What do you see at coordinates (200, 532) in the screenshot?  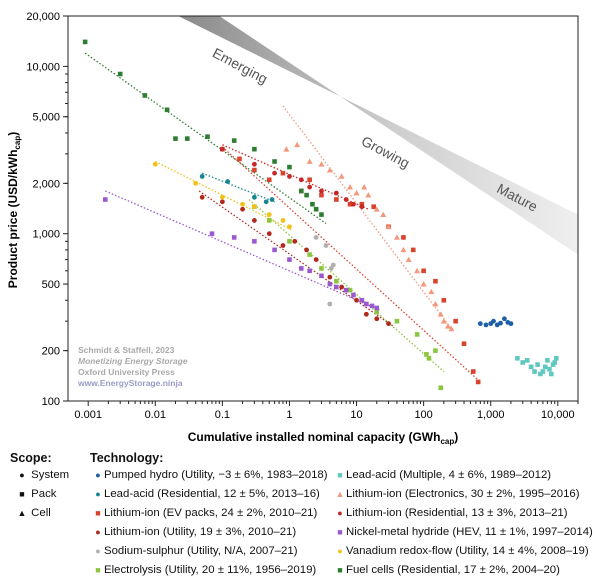 I see `legend-label: Lithium-ion (Utility, 19 ± 3%, 2010–21)` at bounding box center [200, 532].